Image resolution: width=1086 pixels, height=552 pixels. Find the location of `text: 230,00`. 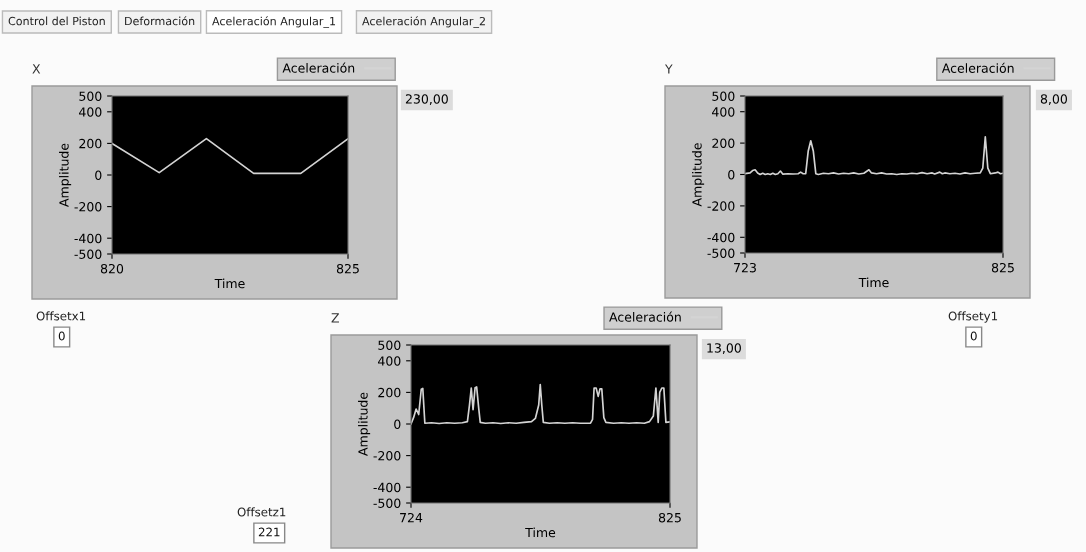

text: 230,00 is located at coordinates (426, 99).